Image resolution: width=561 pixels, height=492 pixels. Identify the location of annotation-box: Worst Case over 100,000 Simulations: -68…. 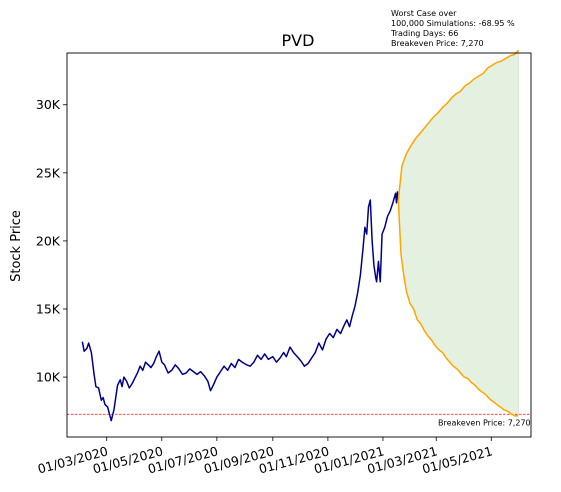
(452, 28).